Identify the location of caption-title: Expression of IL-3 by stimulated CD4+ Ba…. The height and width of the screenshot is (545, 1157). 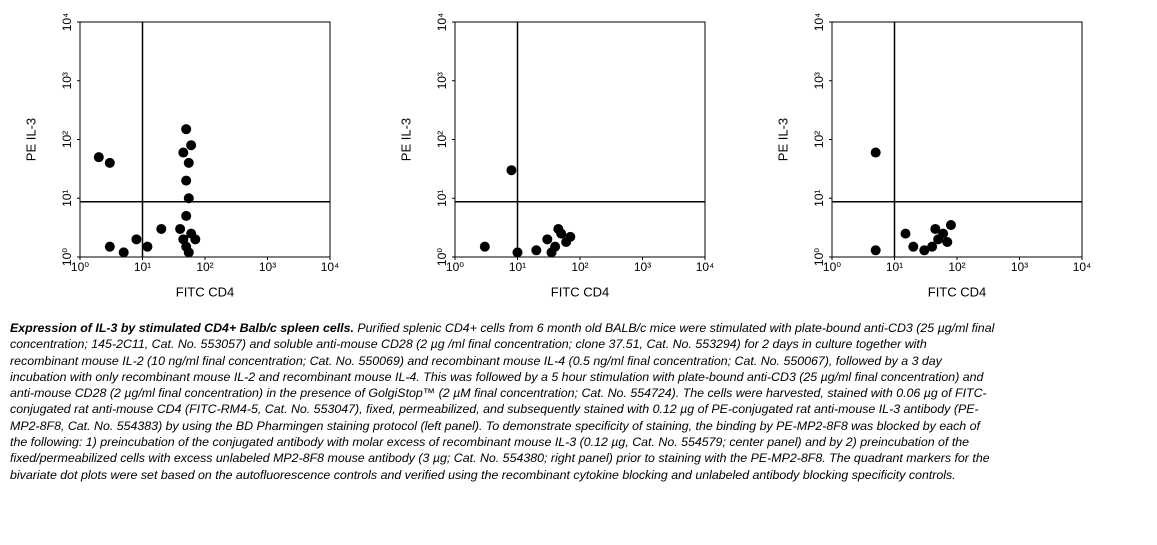
(182, 328).